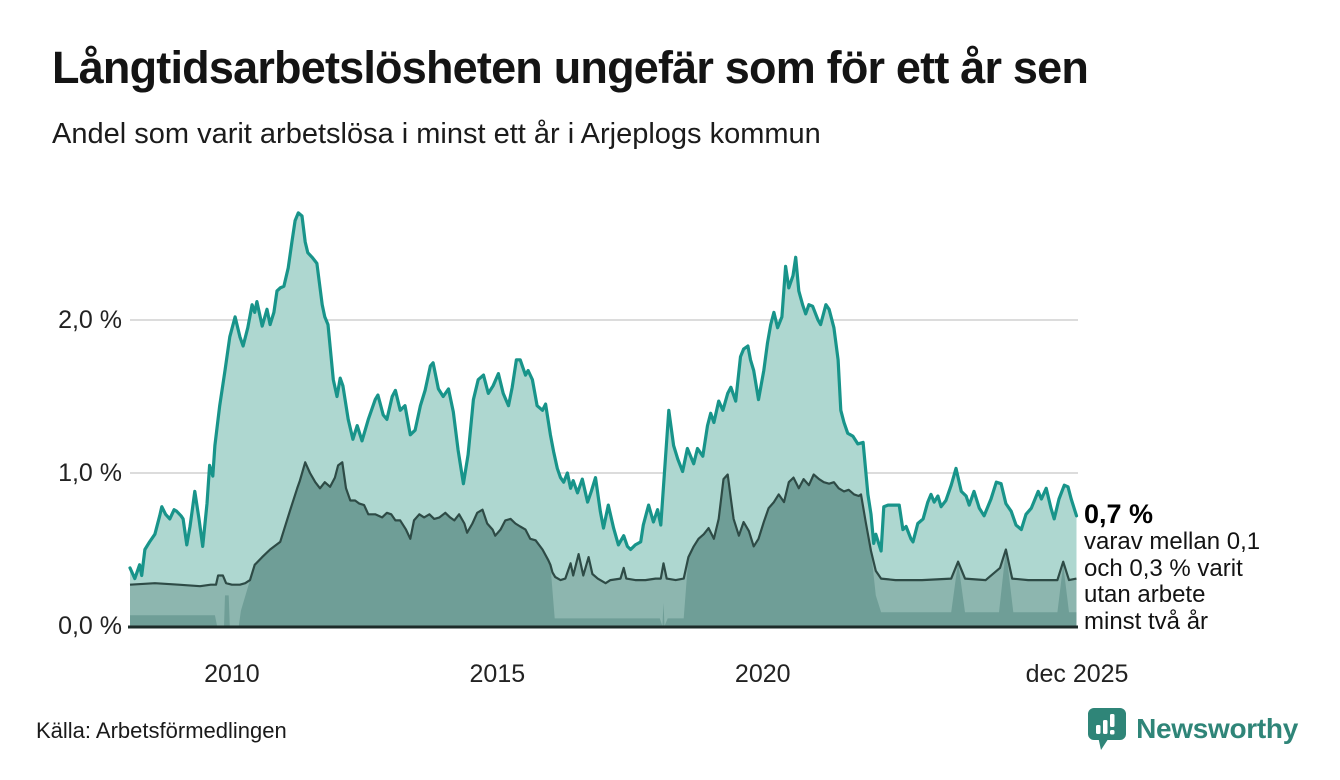 Image resolution: width=1340 pixels, height=780 pixels. What do you see at coordinates (1077, 674) in the screenshot?
I see `x-axis-tick-dec-2025: dec 2025` at bounding box center [1077, 674].